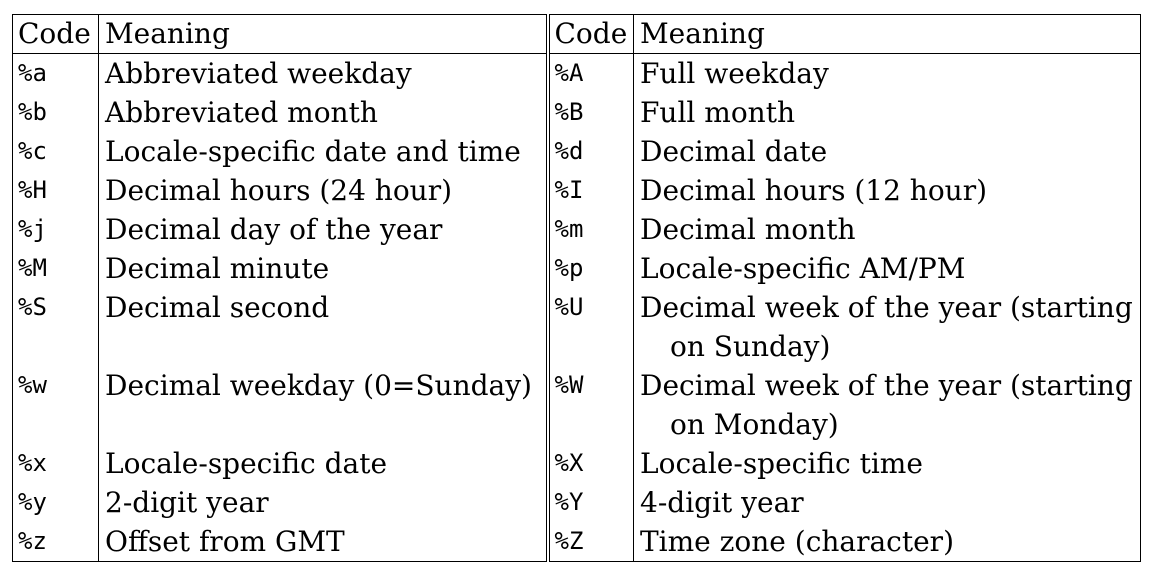 This screenshot has width=1158, height=578. What do you see at coordinates (55, 542) in the screenshot?
I see `left-format-code: %z` at bounding box center [55, 542].